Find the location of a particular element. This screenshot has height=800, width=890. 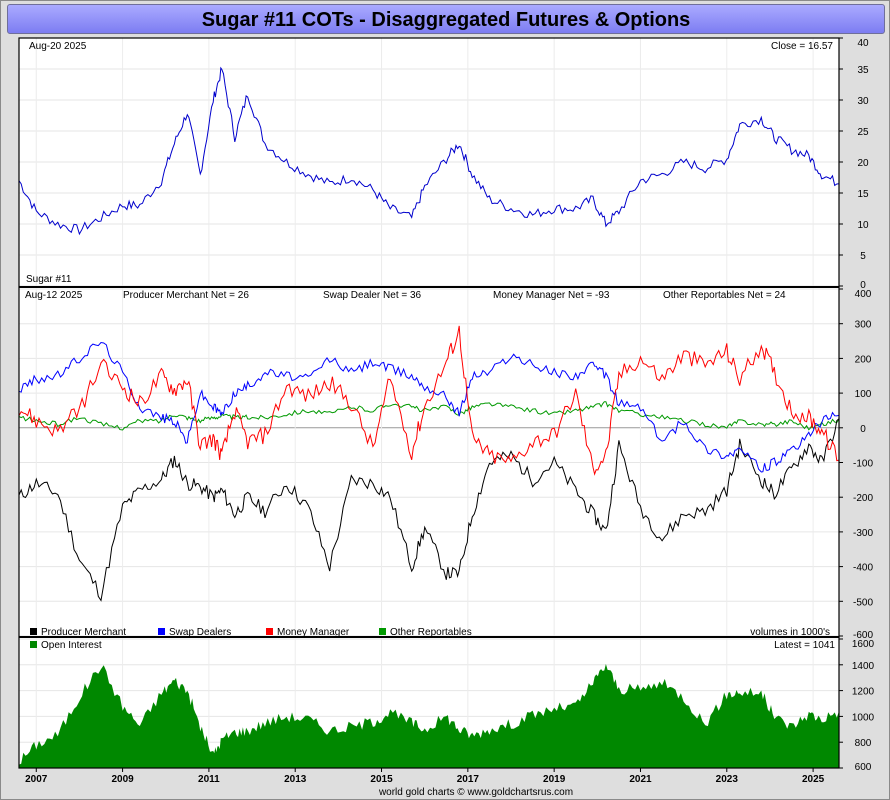

oi-latest-label: Latest = 1041 is located at coordinates (804, 645).